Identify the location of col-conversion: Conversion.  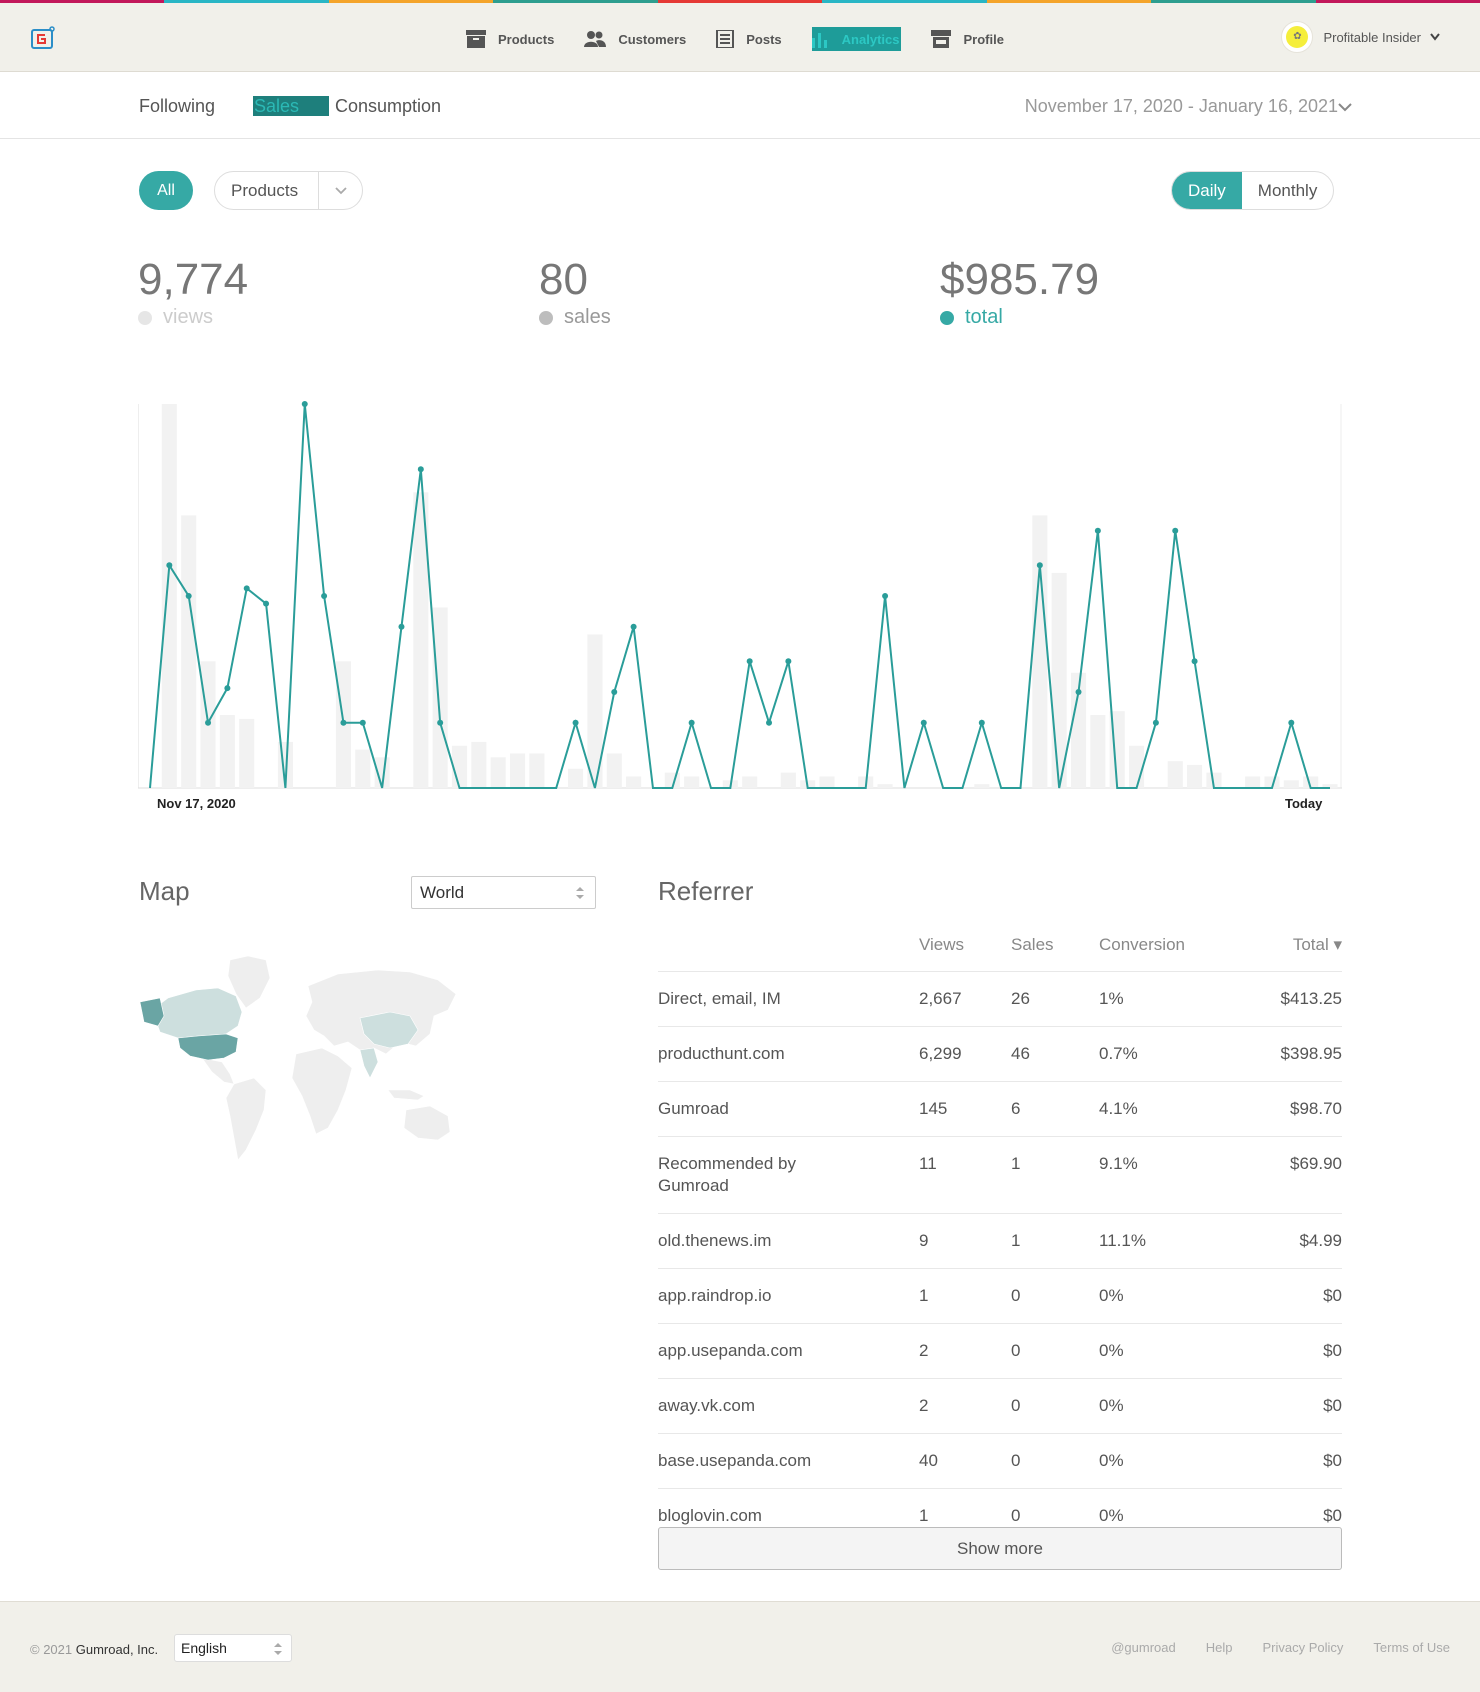
(1142, 944).